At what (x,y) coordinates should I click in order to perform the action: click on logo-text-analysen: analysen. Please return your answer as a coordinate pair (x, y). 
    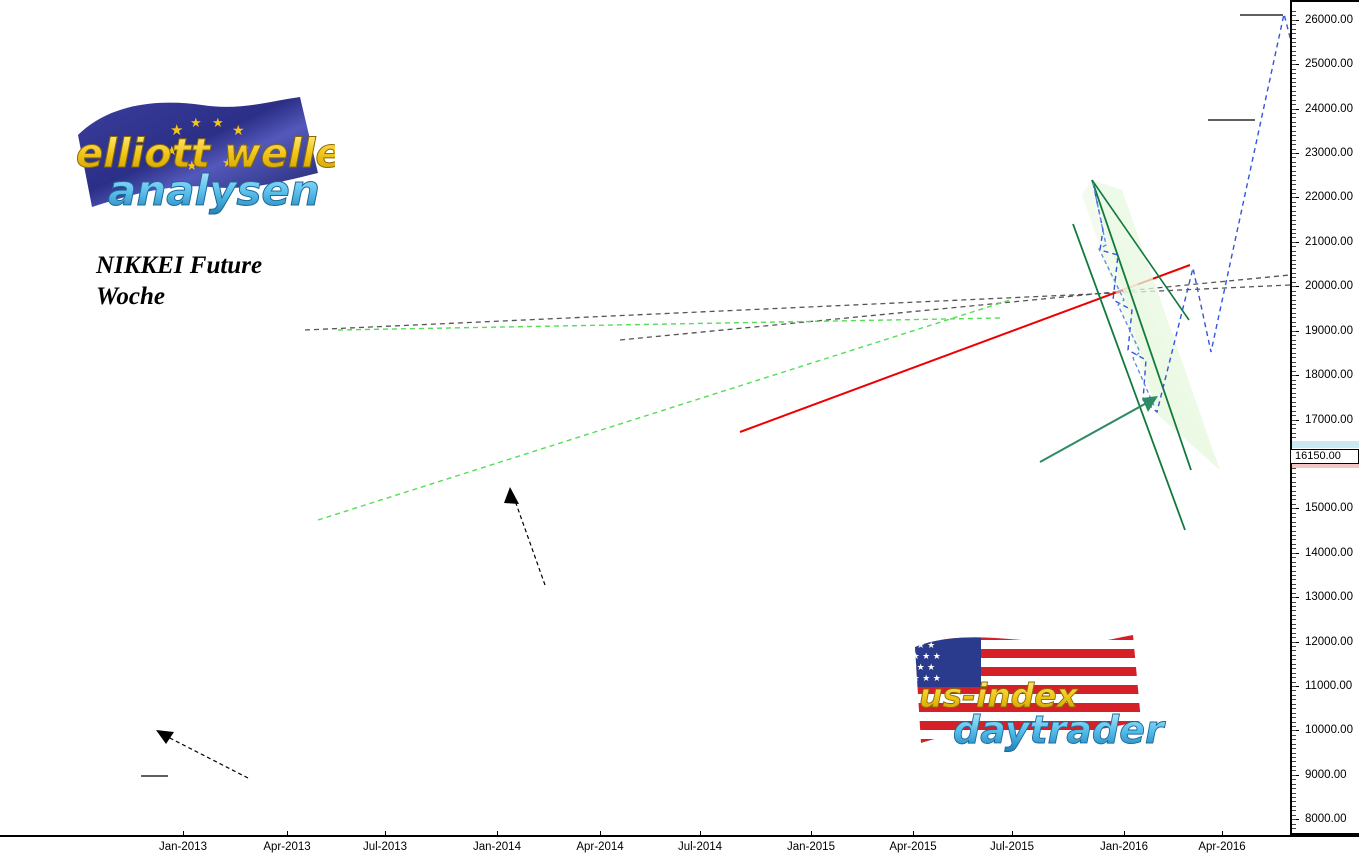
    Looking at the image, I should click on (214, 190).